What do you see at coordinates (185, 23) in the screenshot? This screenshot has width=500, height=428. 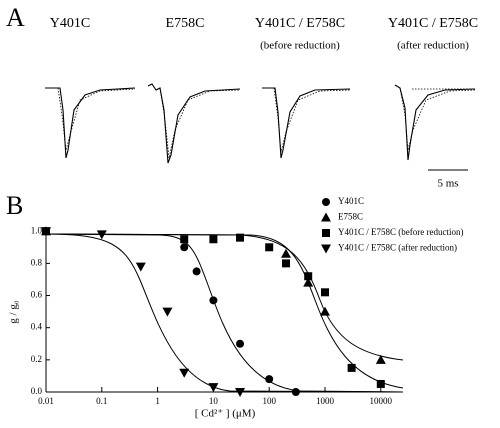 I see `trace-title: E758C` at bounding box center [185, 23].